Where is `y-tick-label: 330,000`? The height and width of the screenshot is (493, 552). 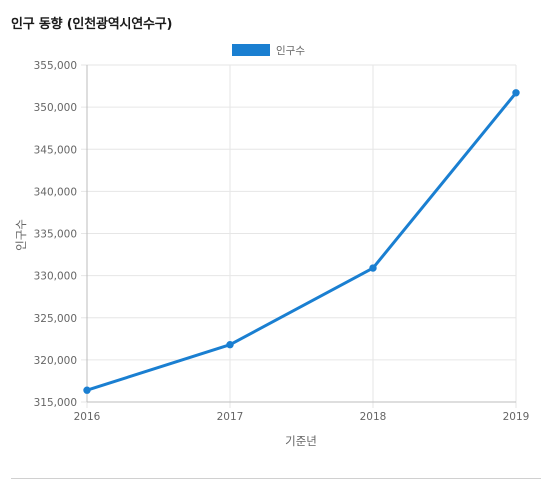 y-tick-label: 330,000 is located at coordinates (55, 277).